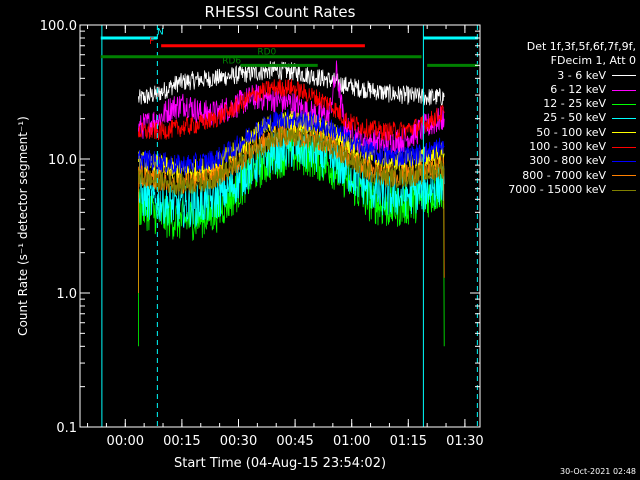 The width and height of the screenshot is (640, 480). I want to click on timestamp: 30-Oct-2021 02:48, so click(598, 471).